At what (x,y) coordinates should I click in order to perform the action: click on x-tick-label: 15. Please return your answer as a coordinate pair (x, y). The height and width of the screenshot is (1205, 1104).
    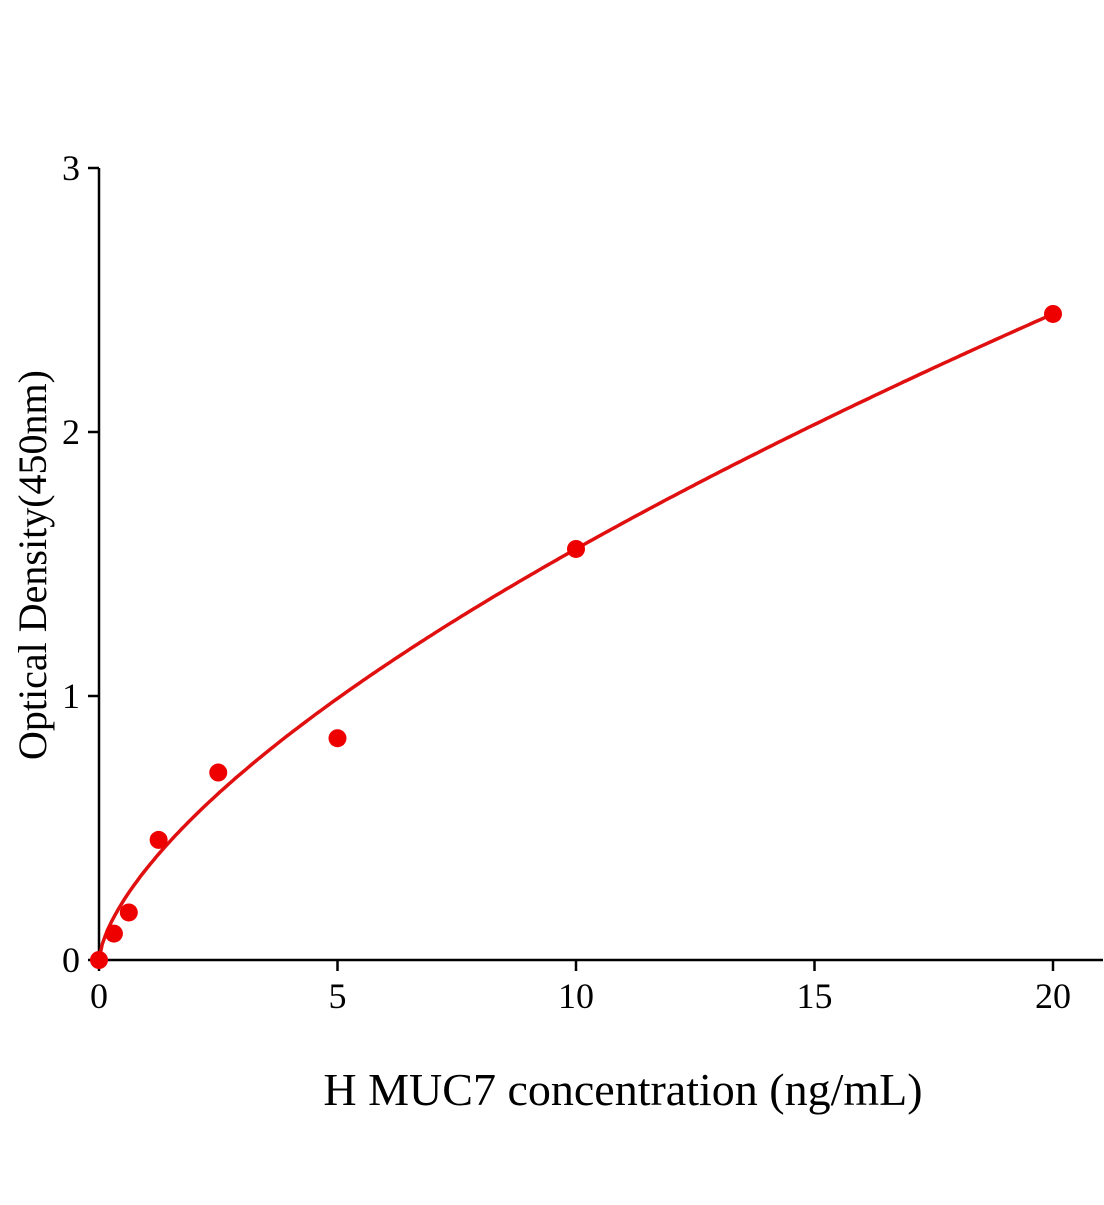
    Looking at the image, I should click on (815, 996).